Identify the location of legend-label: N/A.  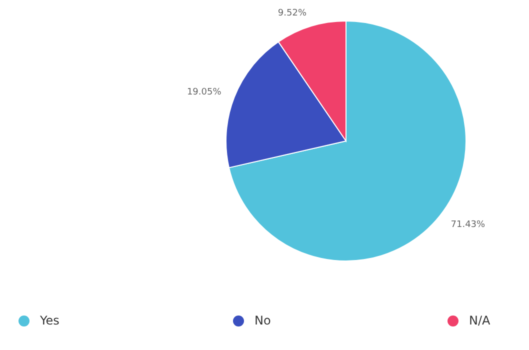
(480, 320).